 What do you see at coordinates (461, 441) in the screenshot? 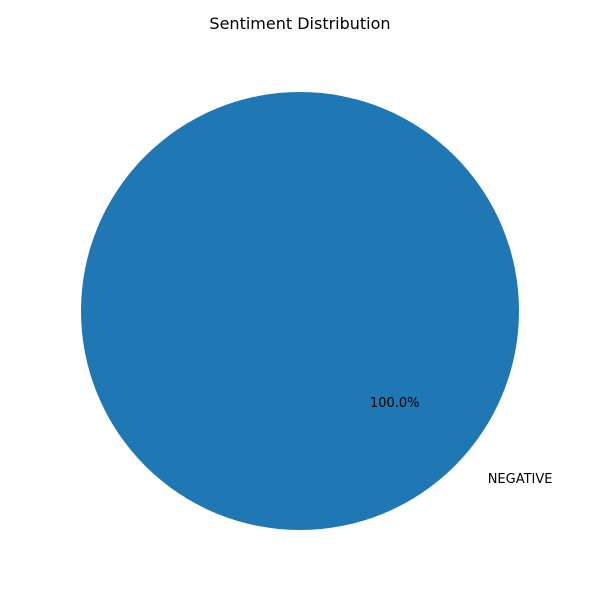
I see `pie-labels: 100.0% NEGATIVE` at bounding box center [461, 441].